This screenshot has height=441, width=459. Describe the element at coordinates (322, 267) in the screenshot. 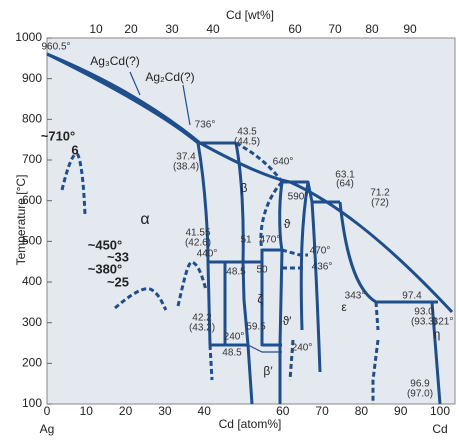

I see `annotation: 436°` at that location.